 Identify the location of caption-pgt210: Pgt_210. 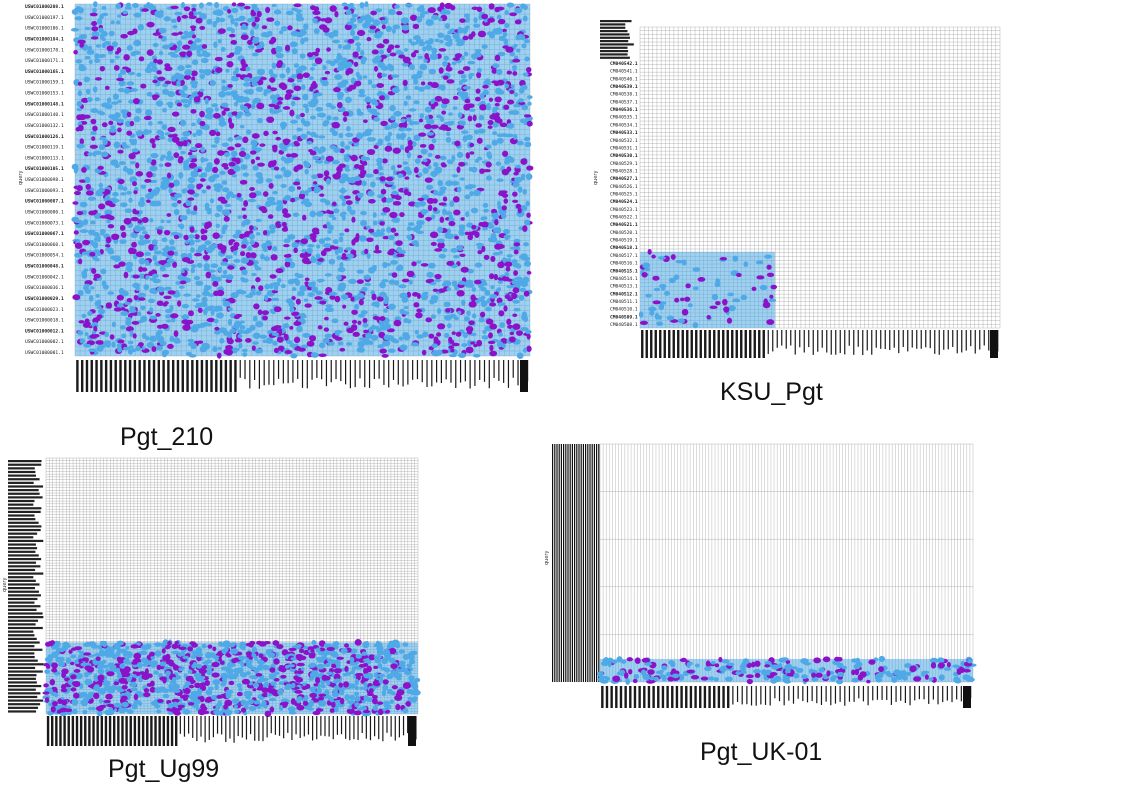
(167, 437).